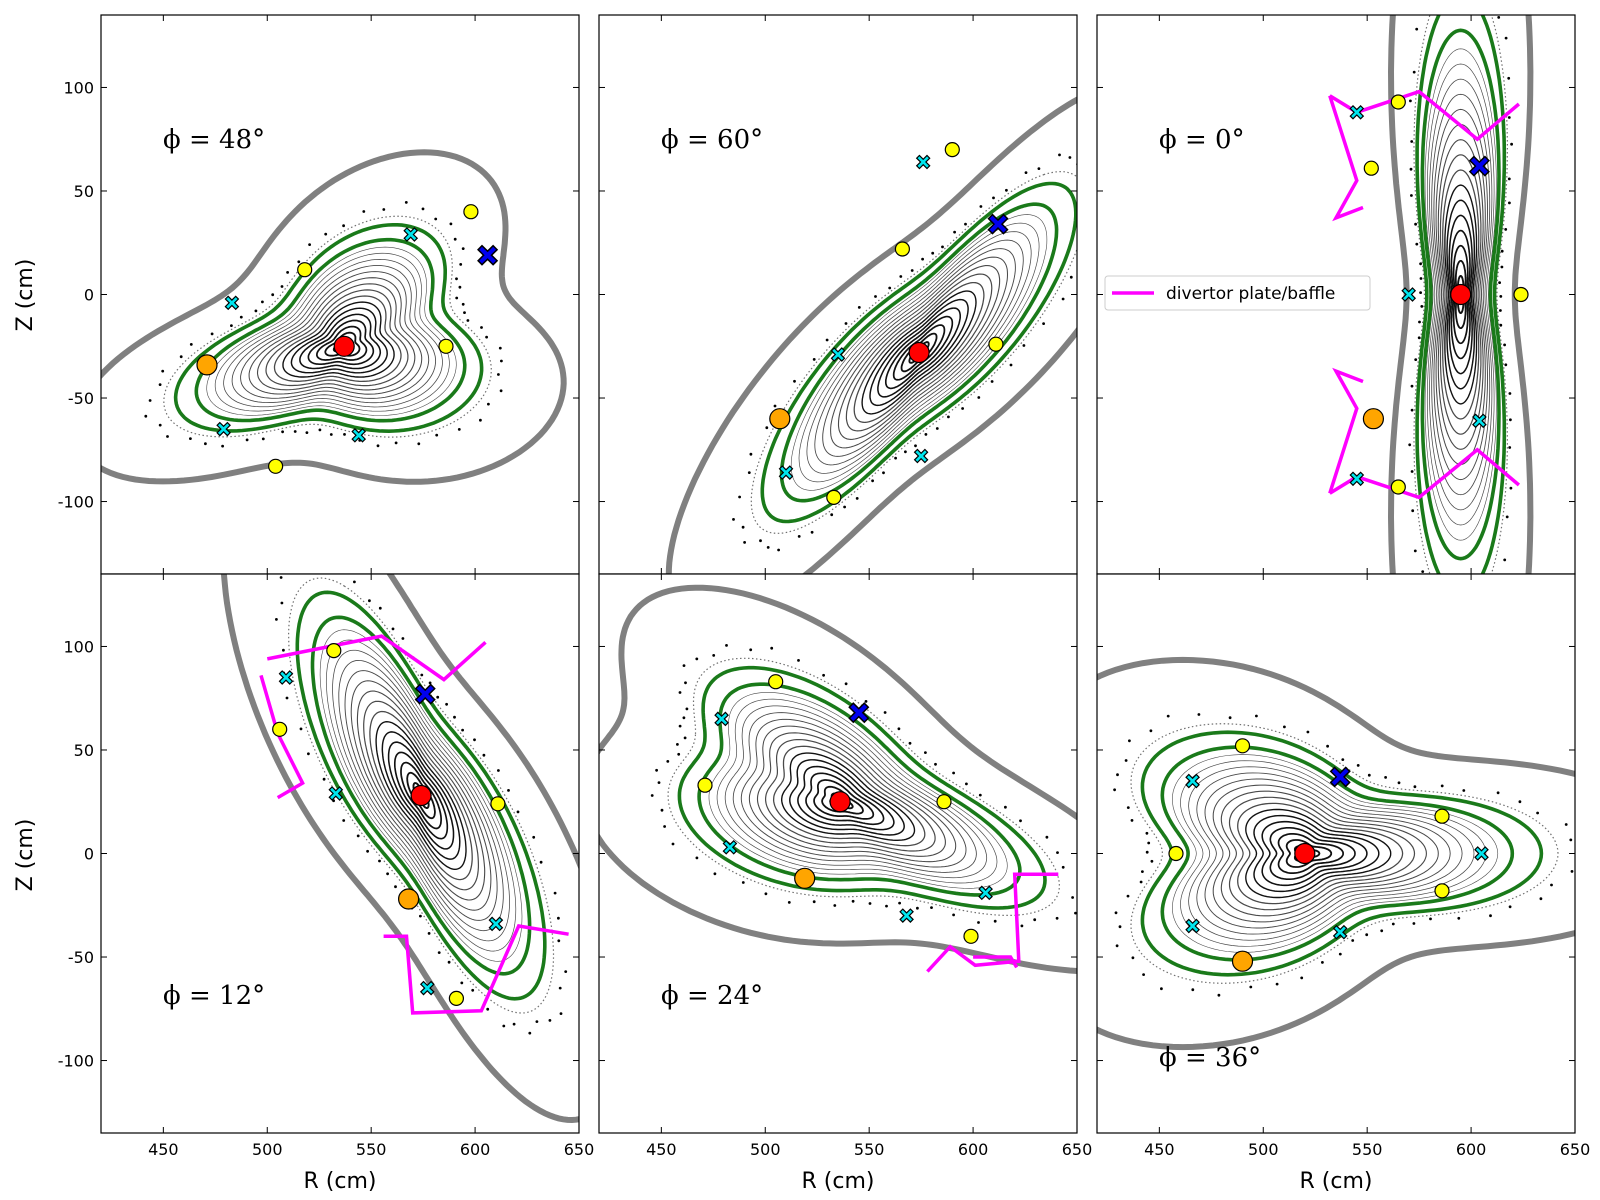 The width and height of the screenshot is (1600, 1200). Describe the element at coordinates (76, 1061) in the screenshot. I see `y-tick-label: -100` at that location.